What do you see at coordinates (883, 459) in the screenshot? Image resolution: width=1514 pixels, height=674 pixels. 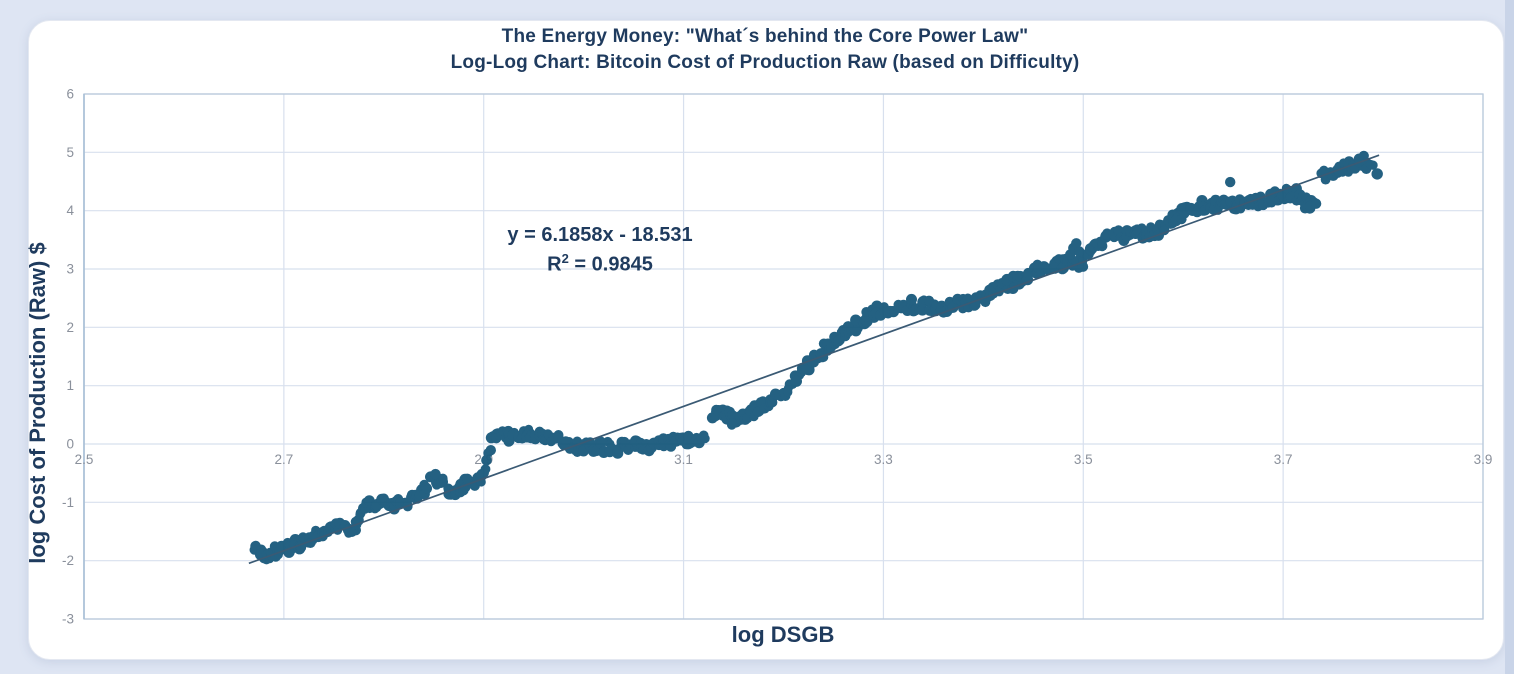 I see `x-tick-label: 3.3` at bounding box center [883, 459].